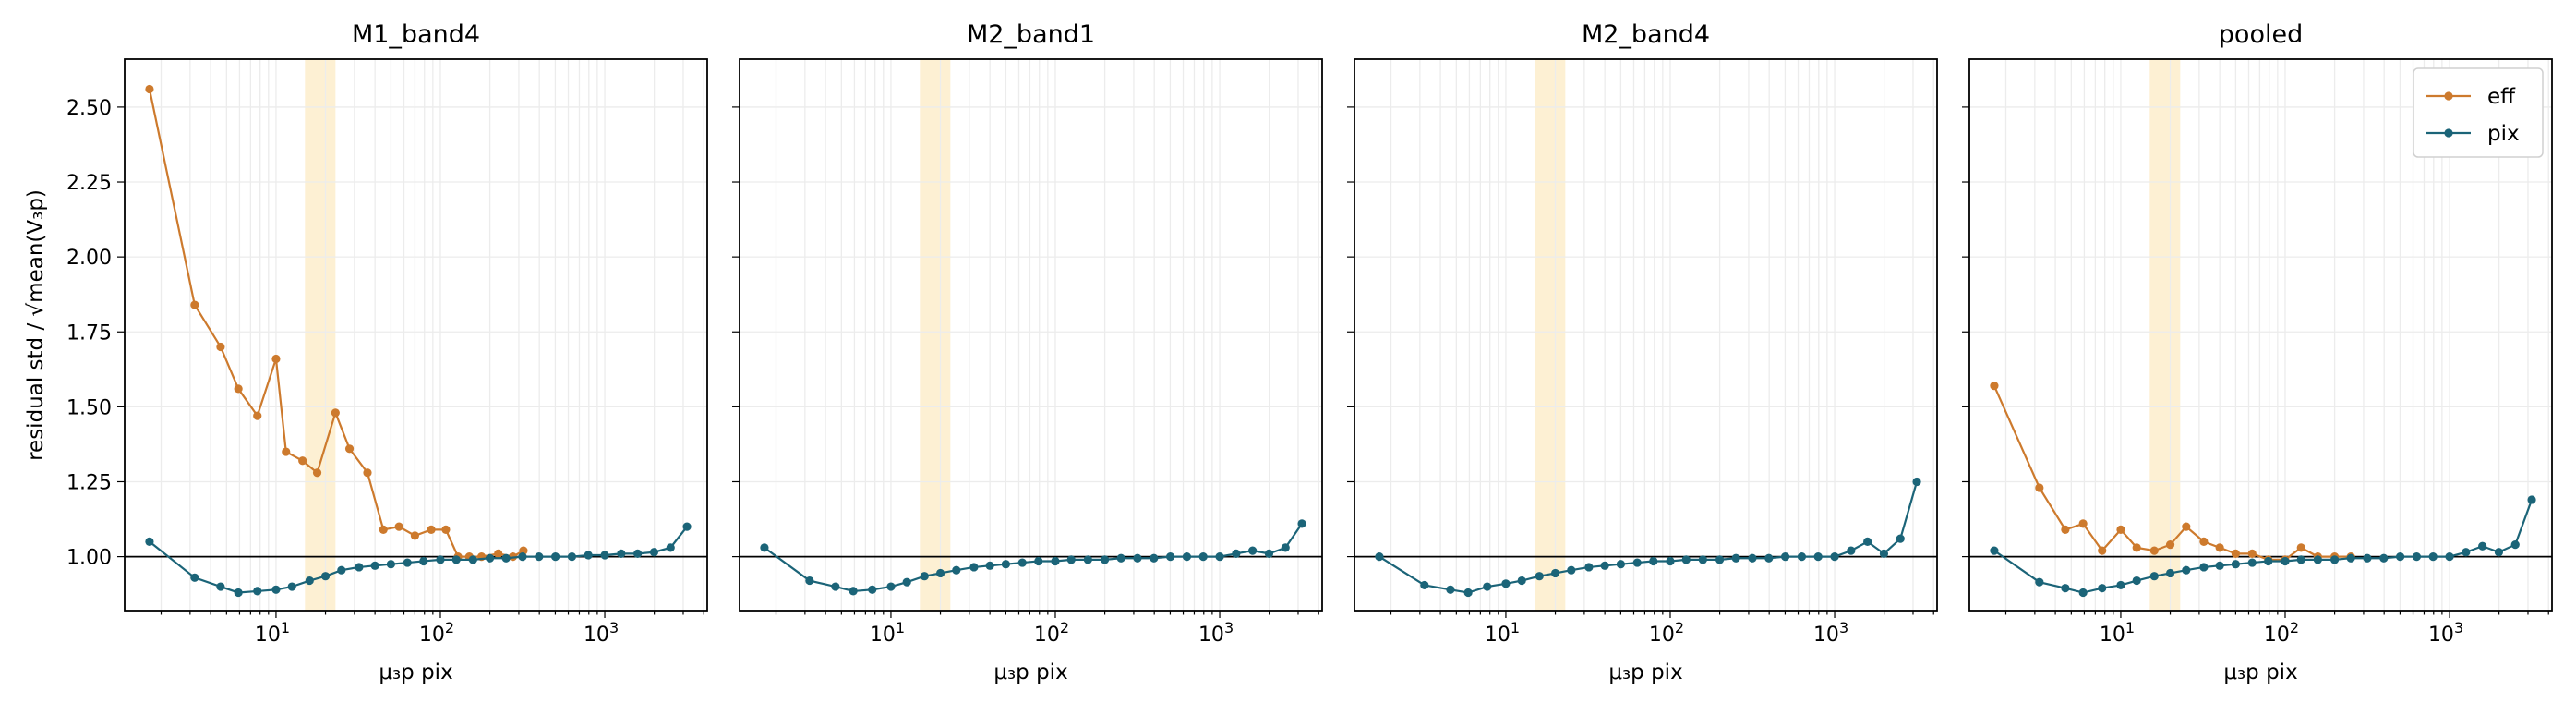 Image resolution: width=2576 pixels, height=715 pixels. Describe the element at coordinates (89, 407) in the screenshot. I see `y-tick-label: 1.50` at that location.